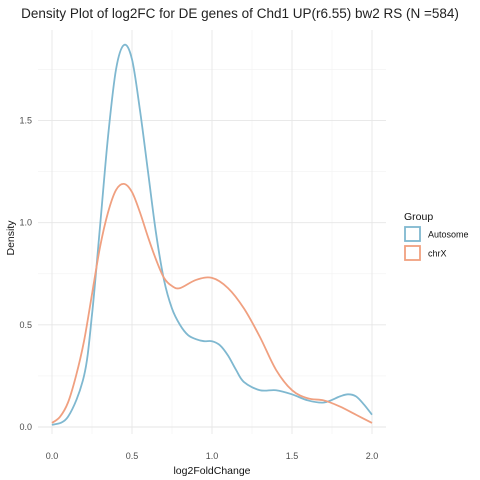 The height and width of the screenshot is (480, 480). What do you see at coordinates (448, 235) in the screenshot?
I see `legend-label-autosome: Autosome` at bounding box center [448, 235].